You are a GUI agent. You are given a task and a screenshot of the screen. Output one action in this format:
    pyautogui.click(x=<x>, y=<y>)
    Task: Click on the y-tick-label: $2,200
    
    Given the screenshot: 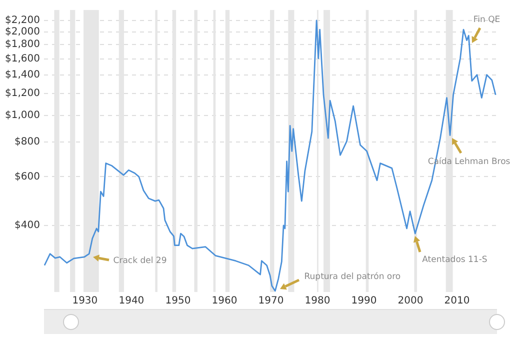 What is the action you would take?
    pyautogui.click(x=22, y=20)
    